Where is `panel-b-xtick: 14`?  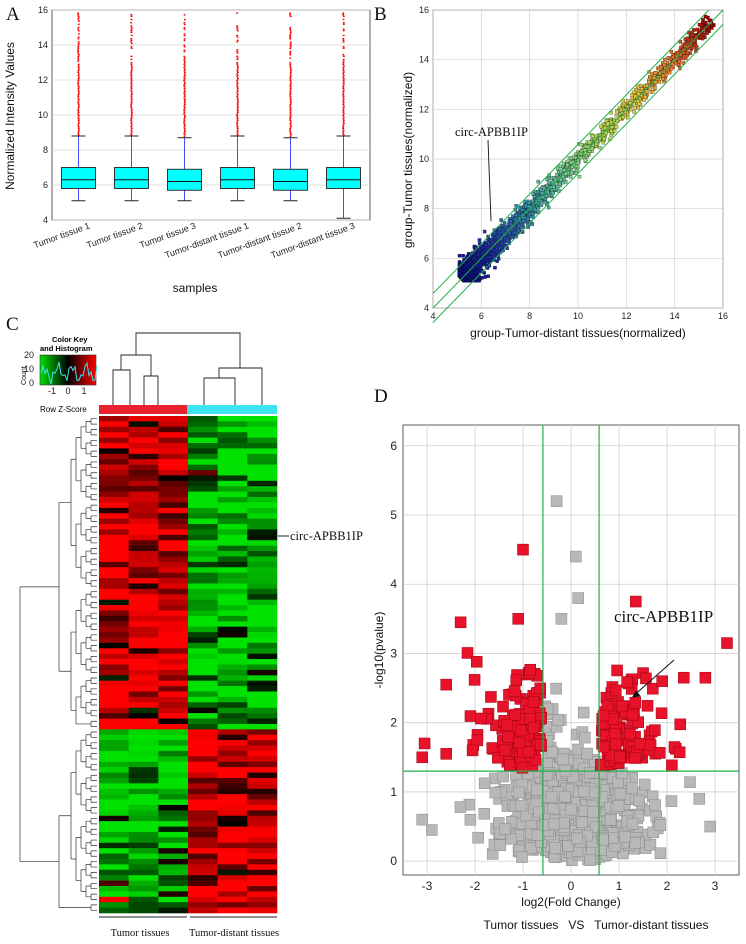 panel-b-xtick: 14 is located at coordinates (675, 316).